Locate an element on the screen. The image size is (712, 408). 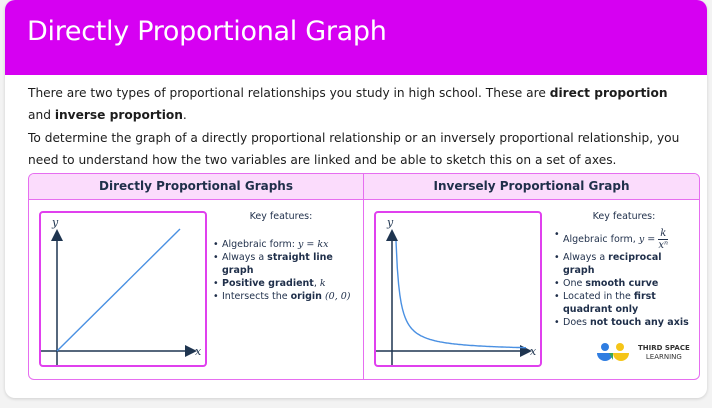
inverse-graph: x y is located at coordinates (458, 289).